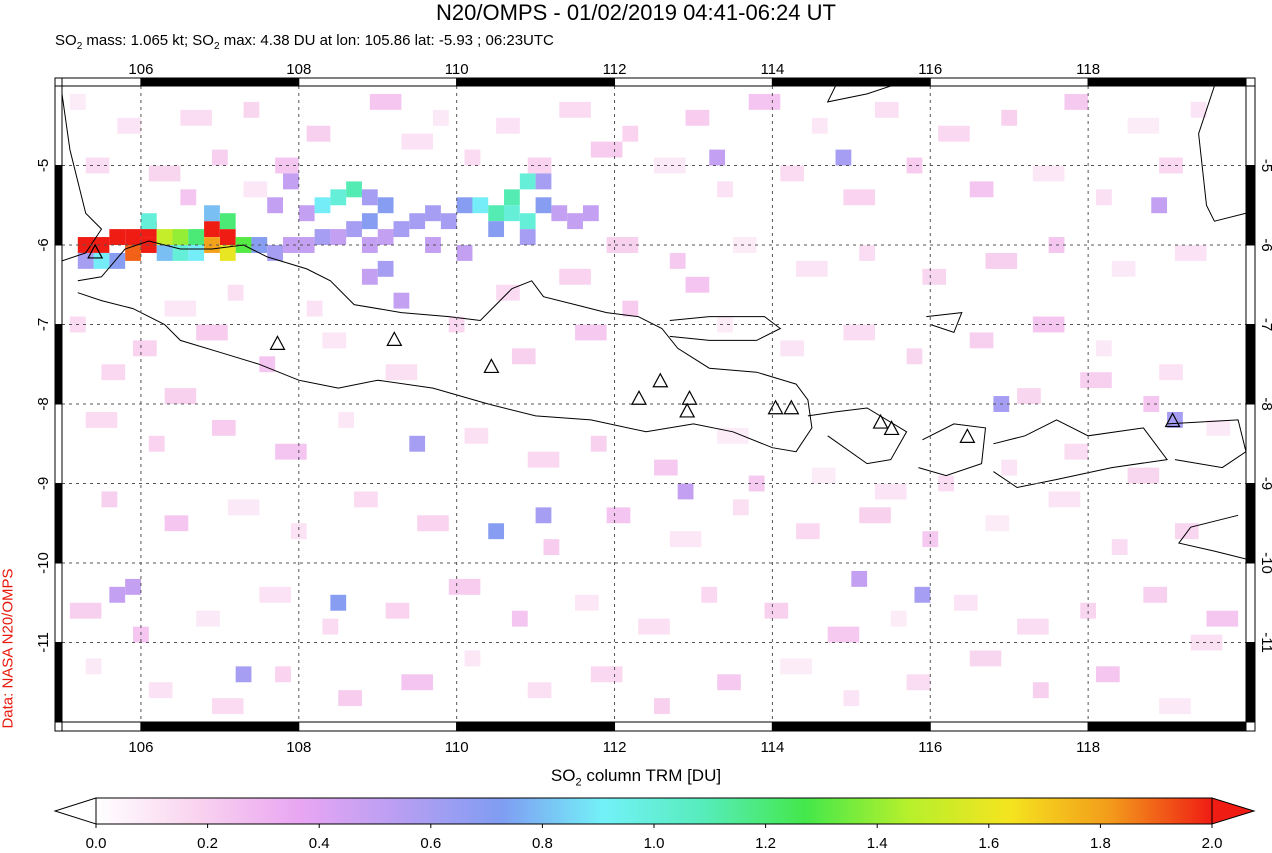  Describe the element at coordinates (43, 642) in the screenshot. I see `y-tick-label-left: -11` at that location.